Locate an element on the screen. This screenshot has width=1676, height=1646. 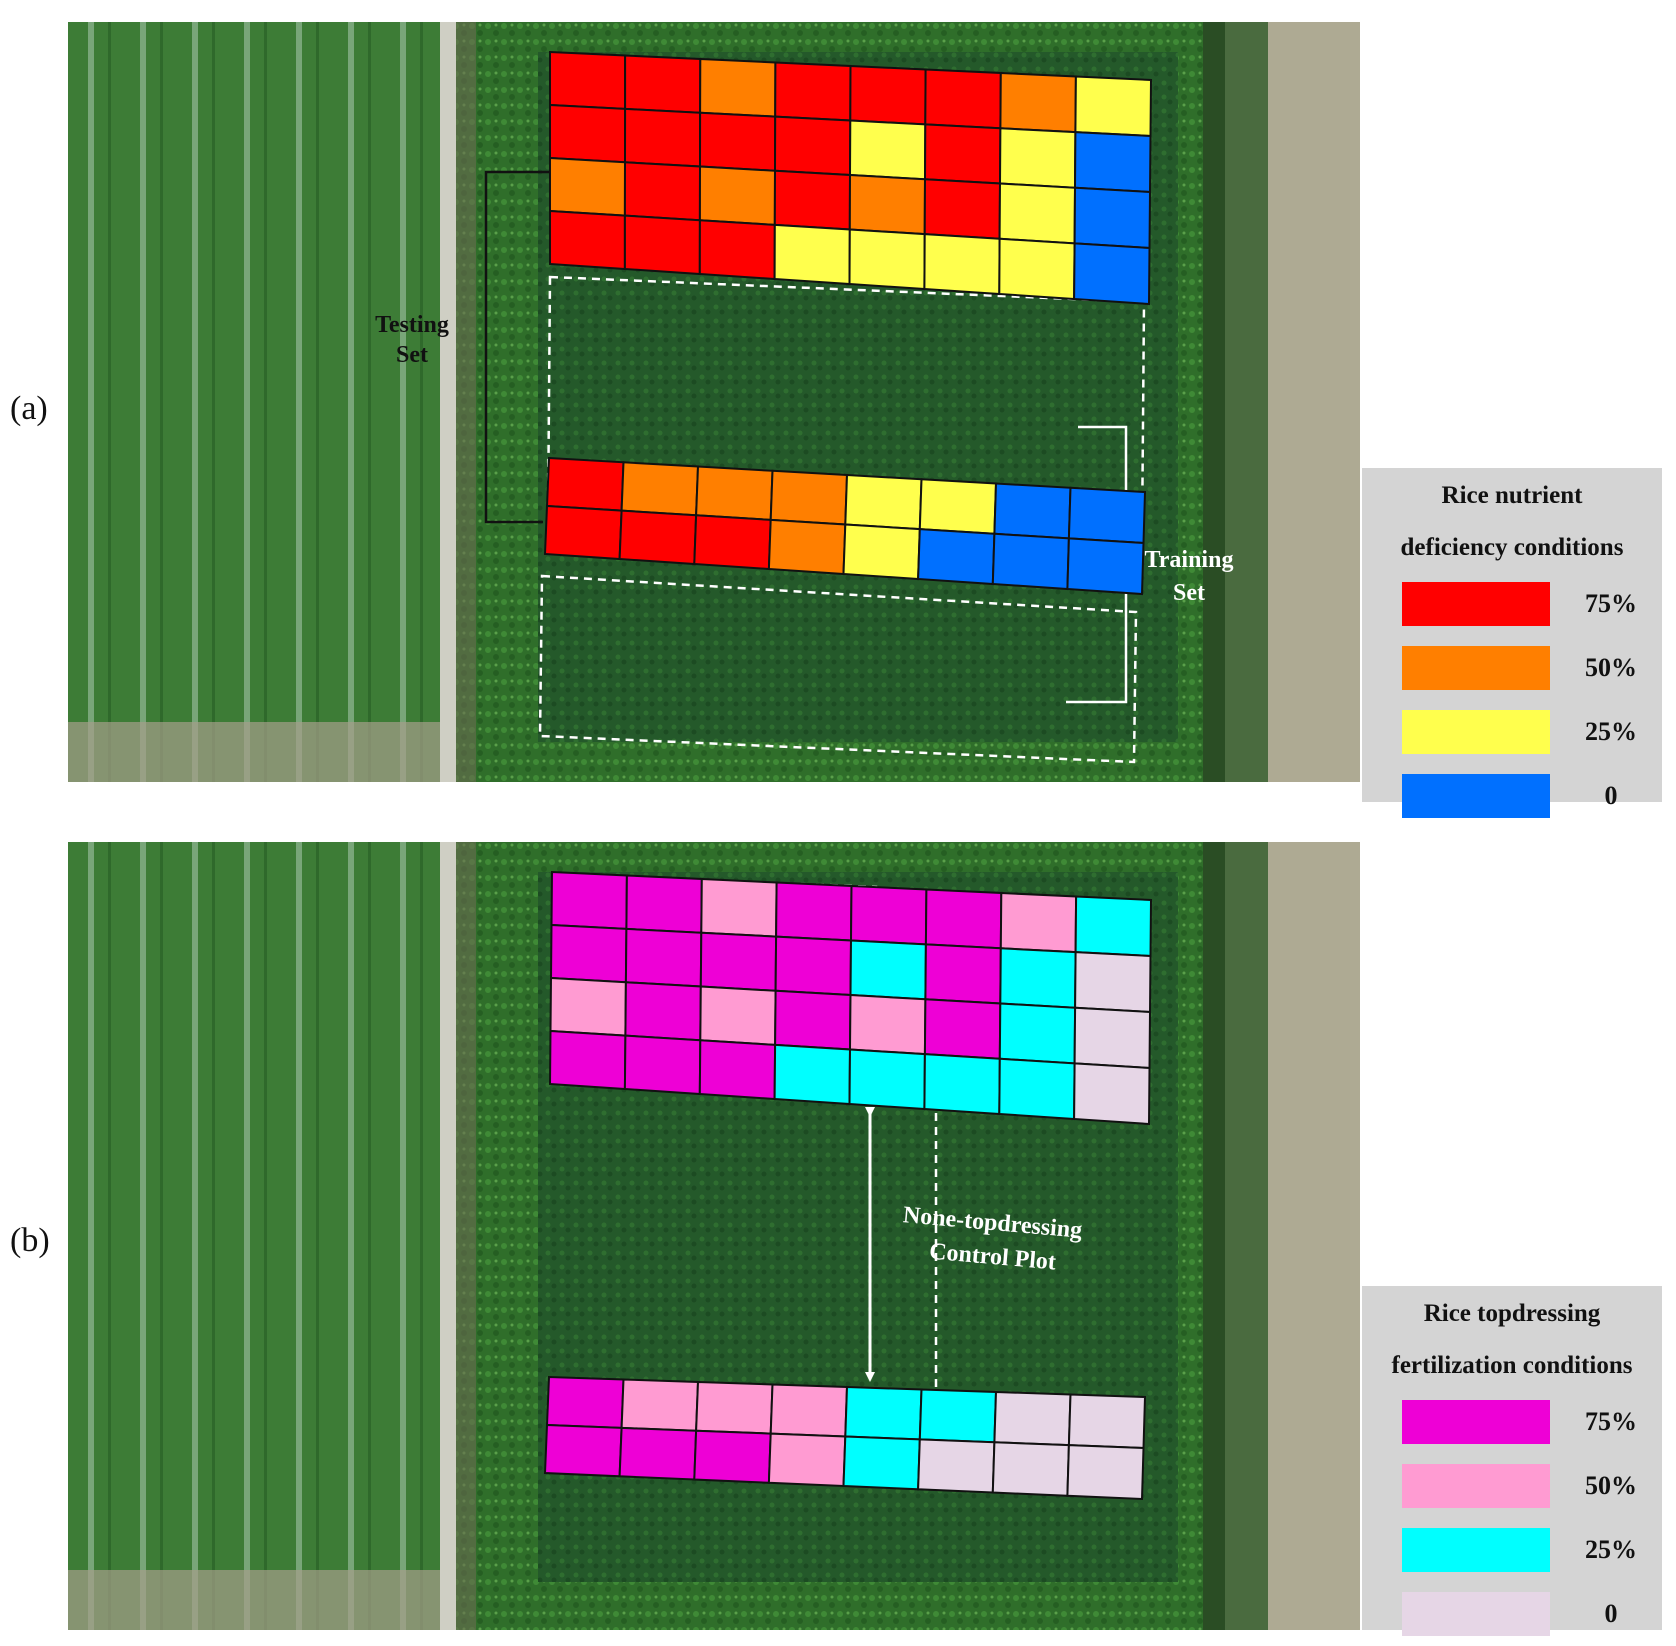
panel-b-label: (b) is located at coordinates (30, 1240).